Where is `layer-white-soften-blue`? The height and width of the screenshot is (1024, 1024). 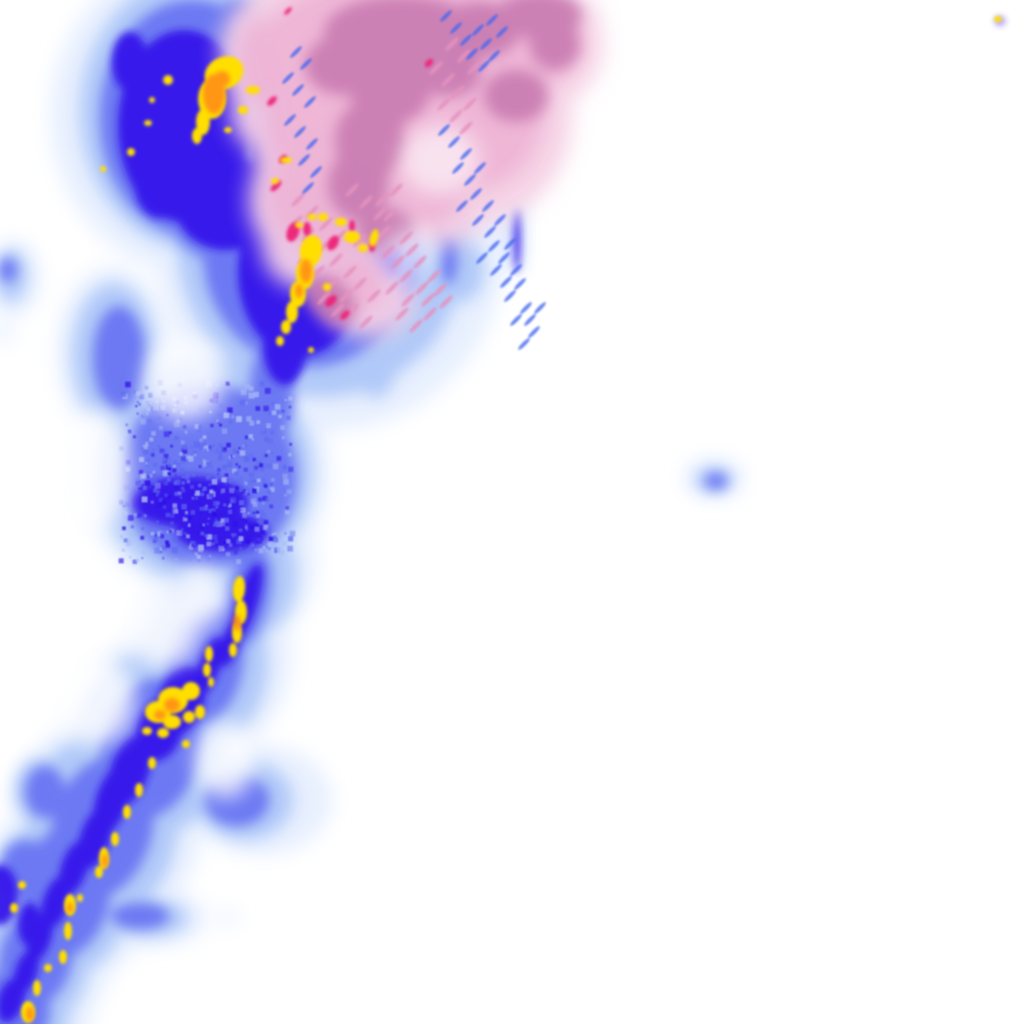
layer-white-soften-blue is located at coordinates (155, 569).